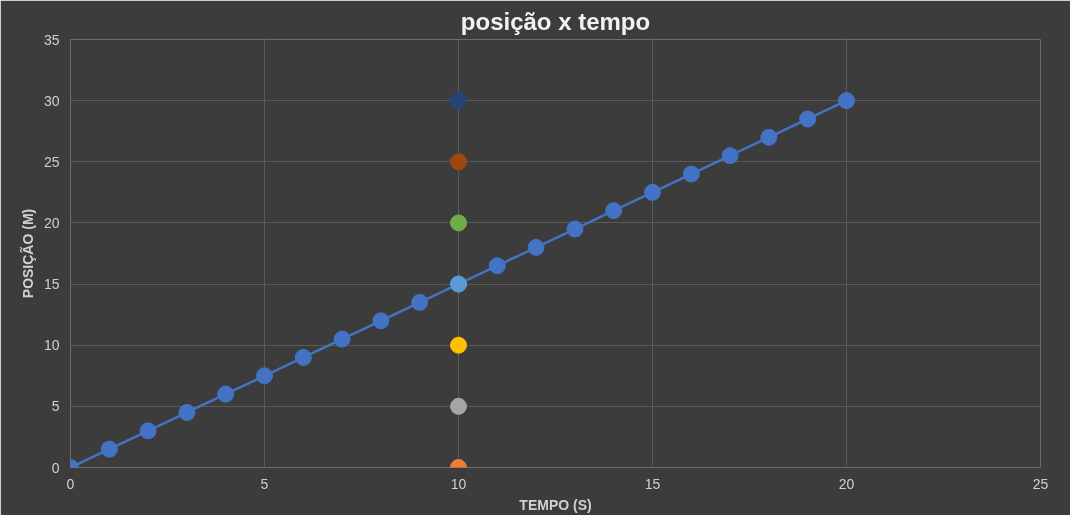  What do you see at coordinates (55, 467) in the screenshot?
I see `y-tick-label: 0` at bounding box center [55, 467].